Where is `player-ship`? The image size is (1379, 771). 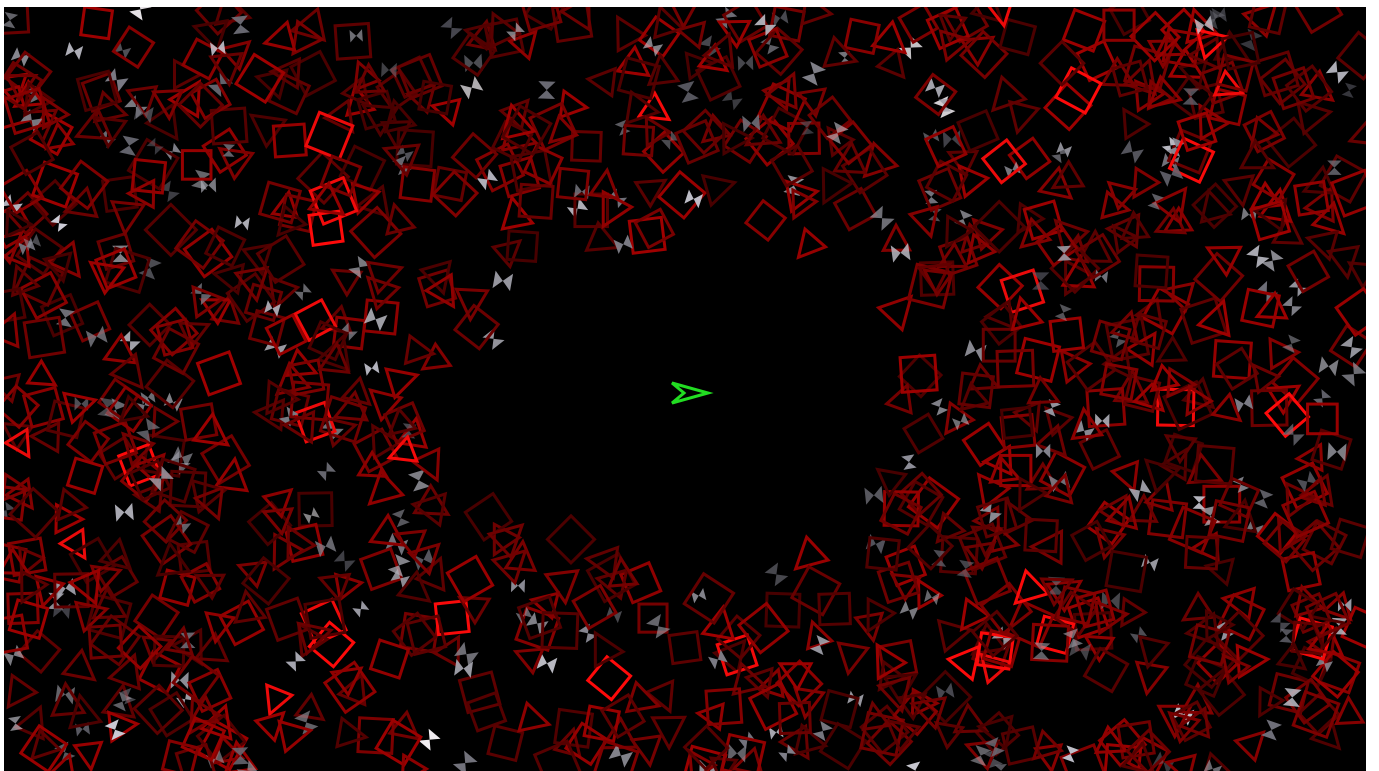 player-ship is located at coordinates (692, 393).